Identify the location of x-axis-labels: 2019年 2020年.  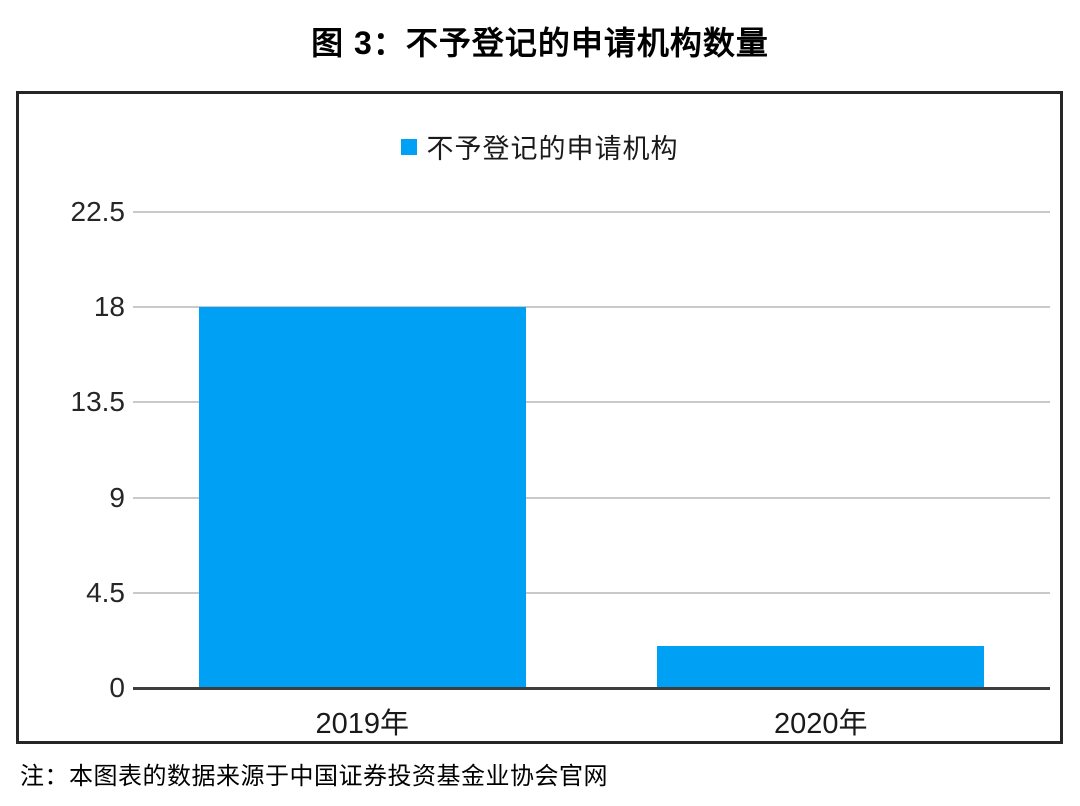
(591, 720).